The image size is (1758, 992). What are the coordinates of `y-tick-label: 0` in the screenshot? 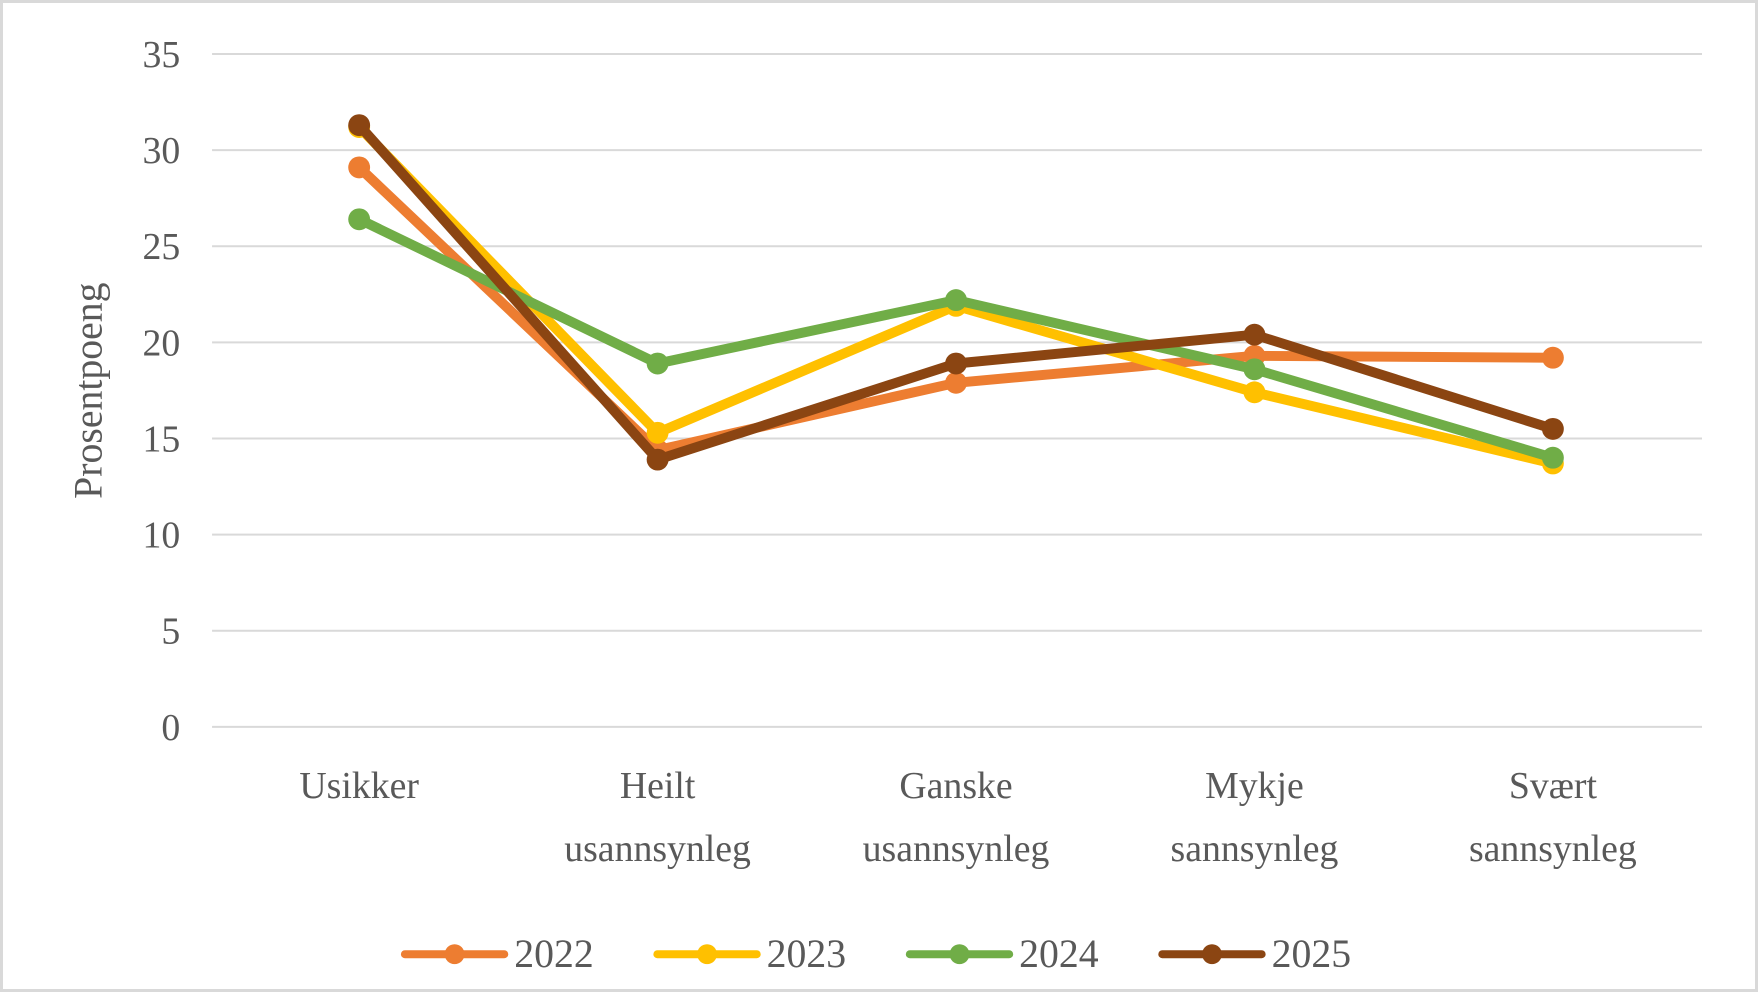 It's located at (170, 728).